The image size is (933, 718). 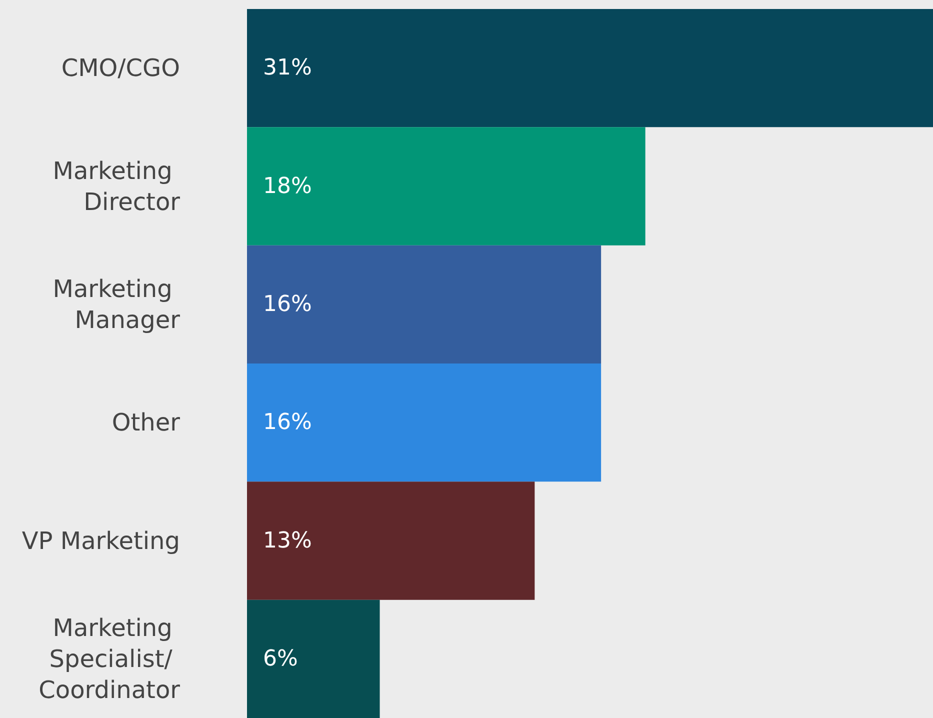 I want to click on data-label: 18%, so click(x=287, y=186).